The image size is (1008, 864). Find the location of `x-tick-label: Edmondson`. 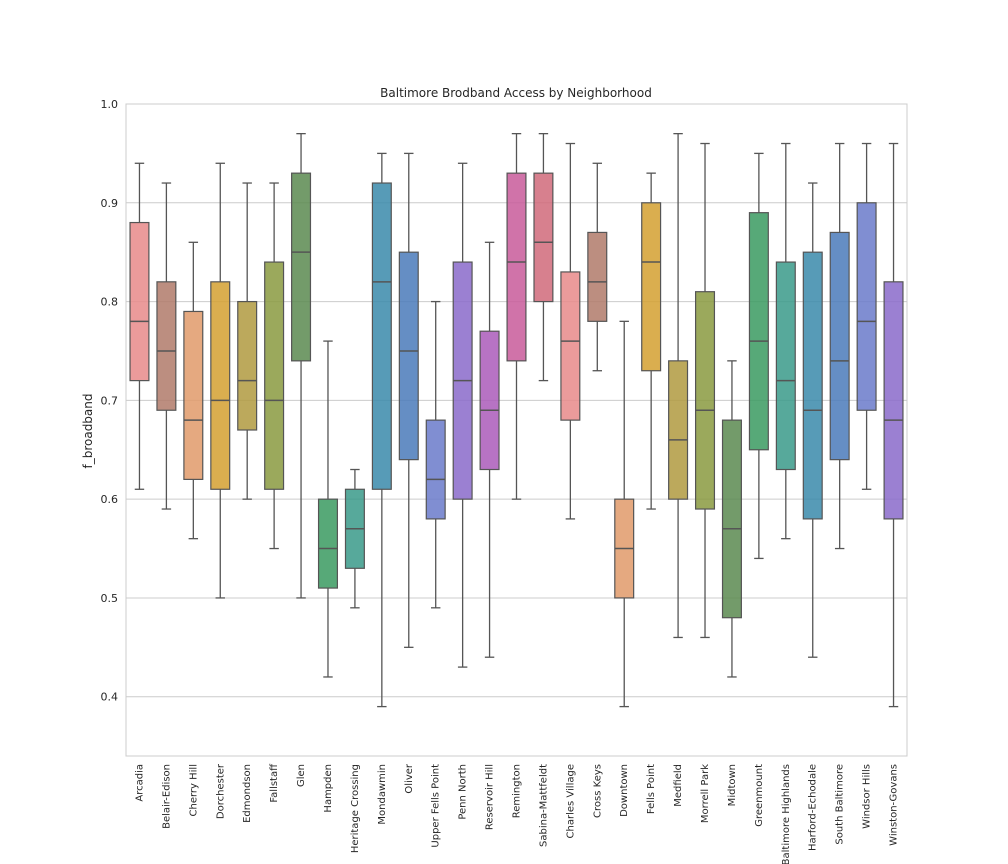

x-tick-label: Edmondson is located at coordinates (247, 793).